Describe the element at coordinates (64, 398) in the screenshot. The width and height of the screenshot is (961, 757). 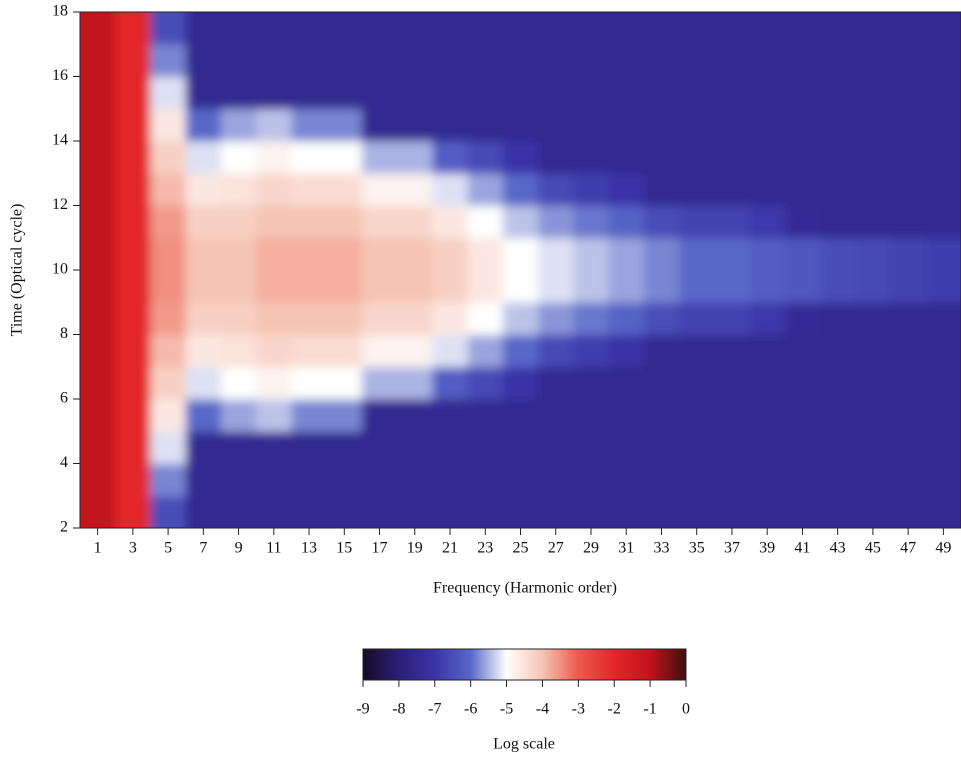
I see `y-tick-label: 6` at that location.